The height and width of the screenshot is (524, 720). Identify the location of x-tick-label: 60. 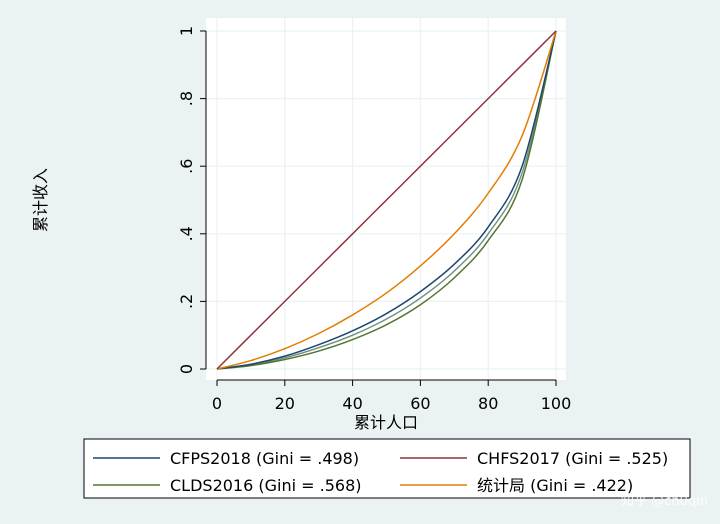
(420, 403).